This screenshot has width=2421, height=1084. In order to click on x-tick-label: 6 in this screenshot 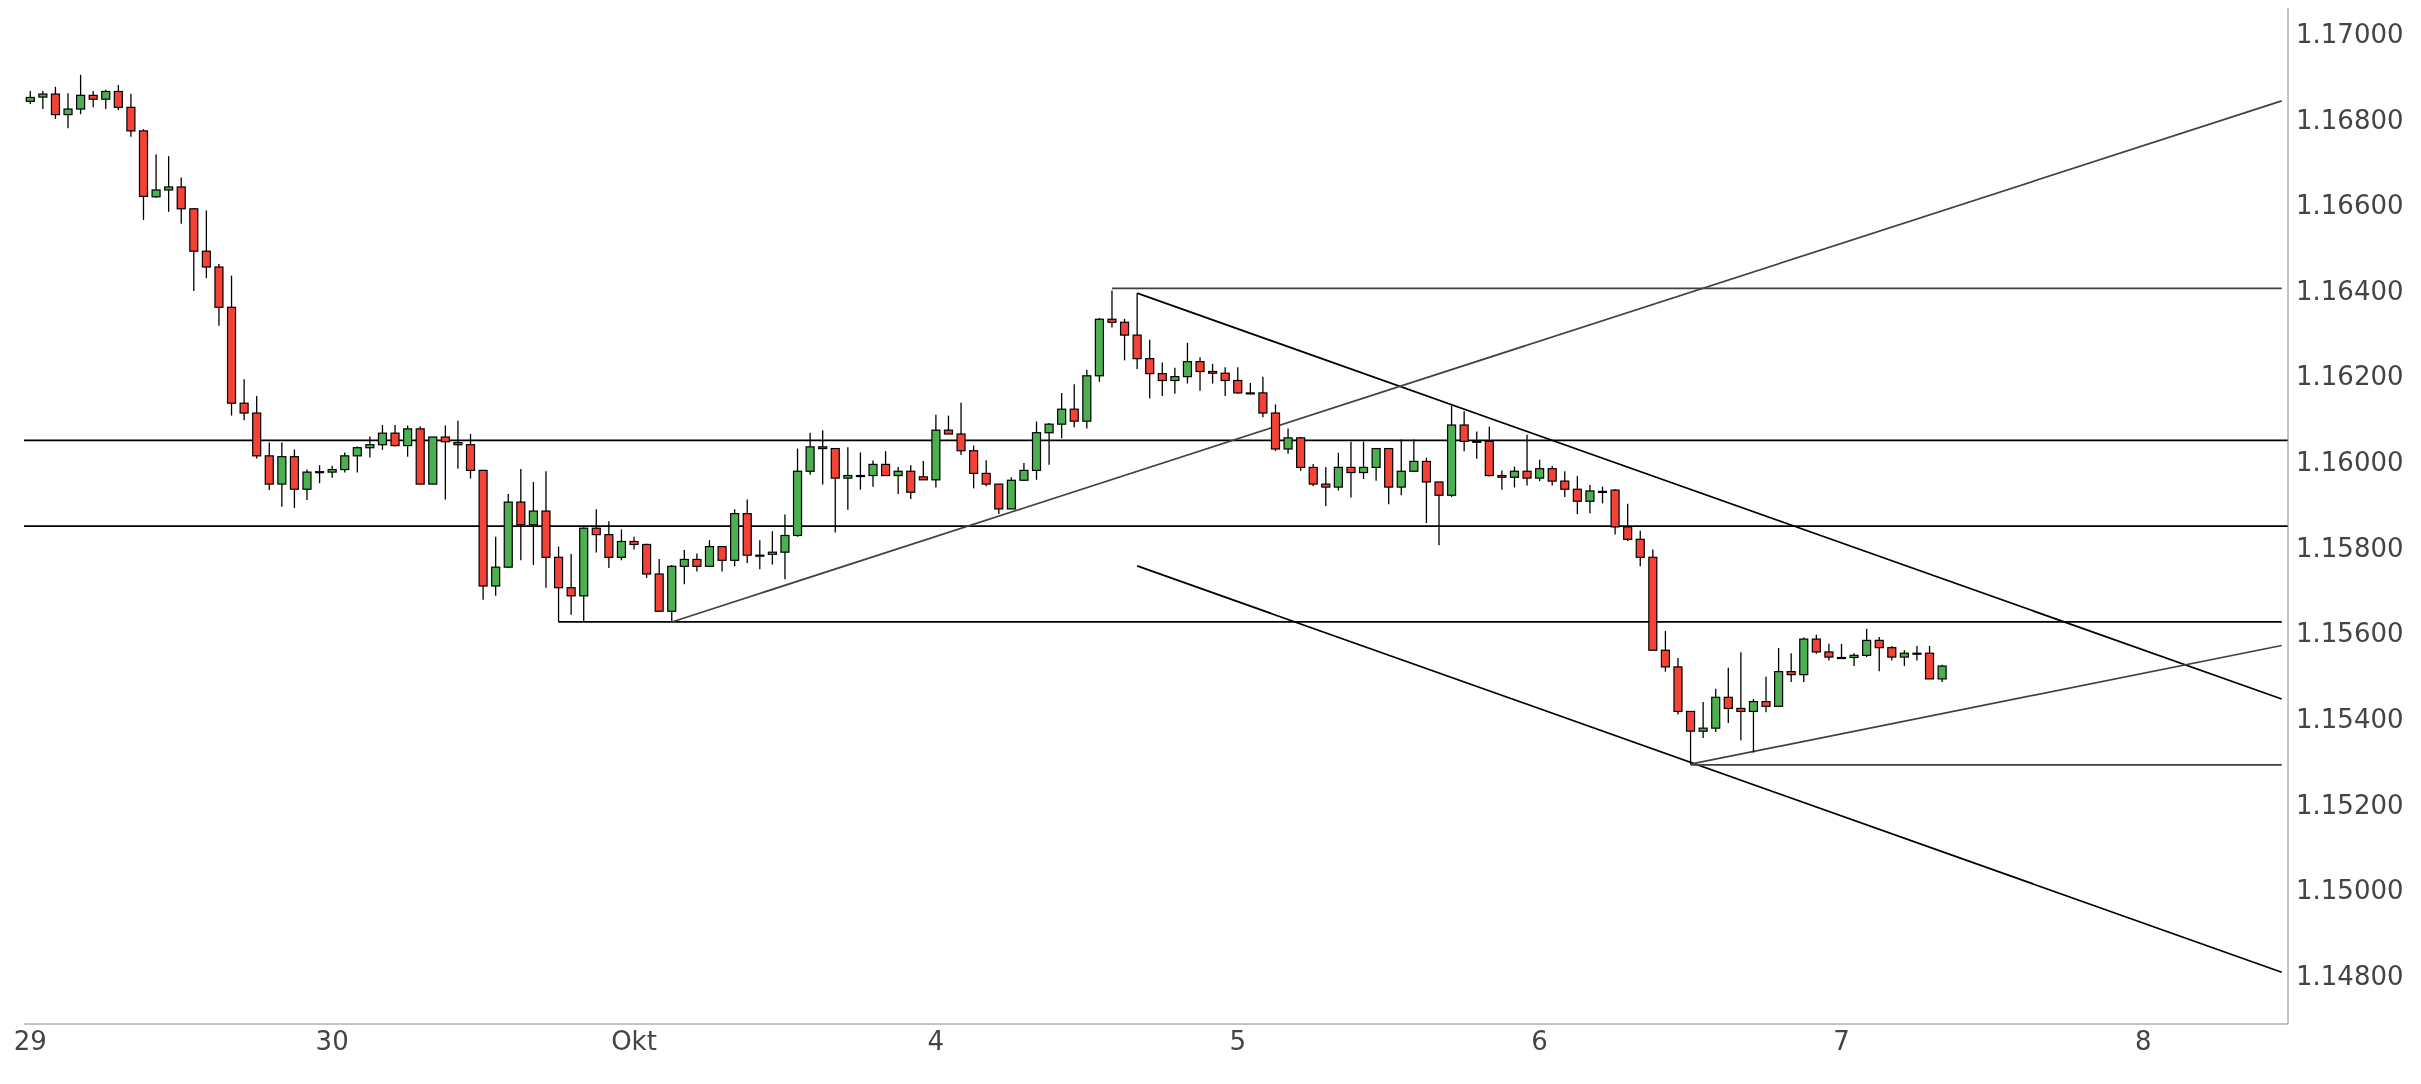, I will do `click(1539, 1041)`.